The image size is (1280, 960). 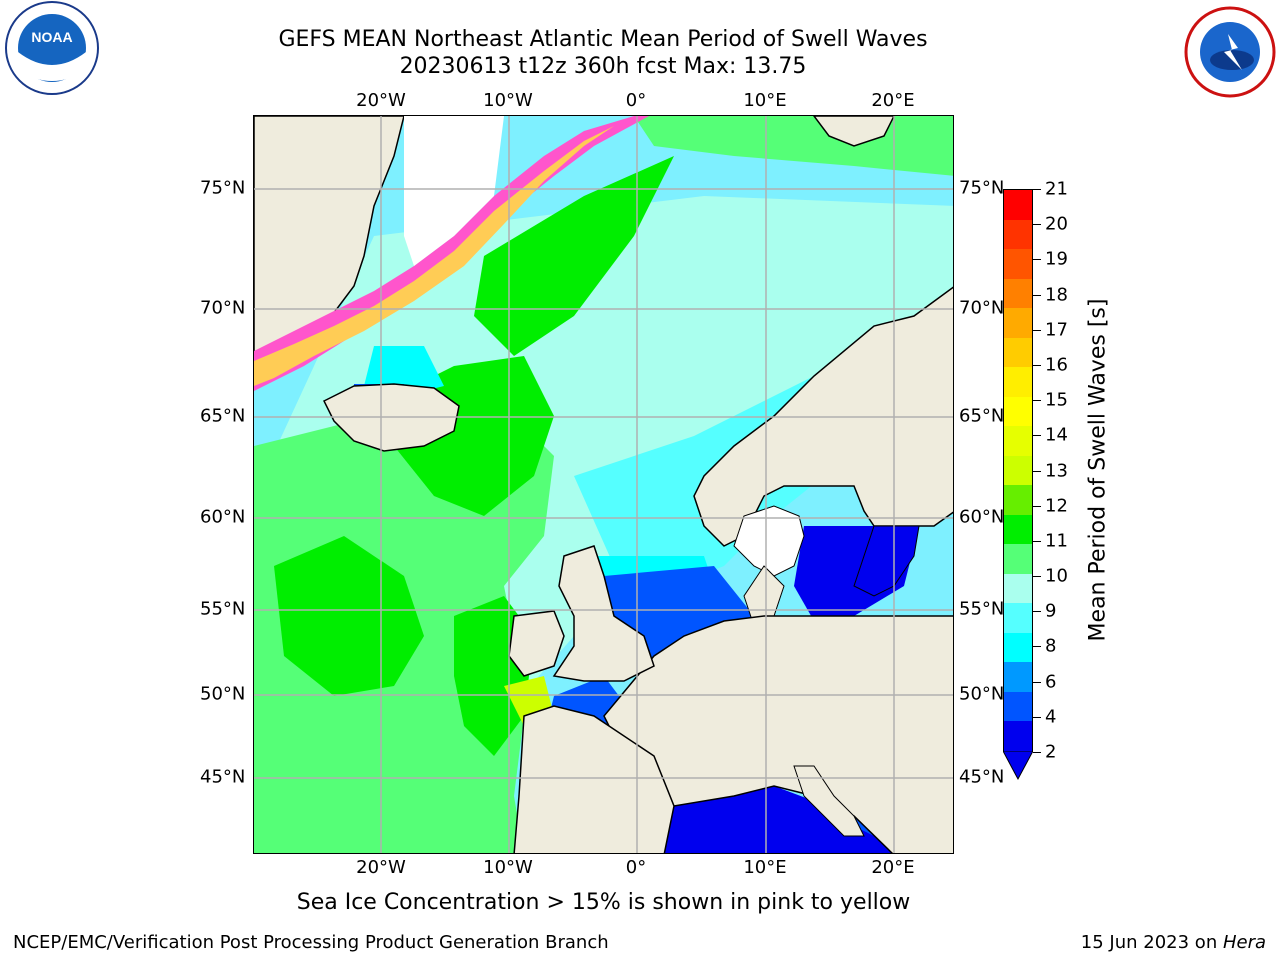 I want to click on colorbar-tick-label: 15, so click(x=1056, y=400).